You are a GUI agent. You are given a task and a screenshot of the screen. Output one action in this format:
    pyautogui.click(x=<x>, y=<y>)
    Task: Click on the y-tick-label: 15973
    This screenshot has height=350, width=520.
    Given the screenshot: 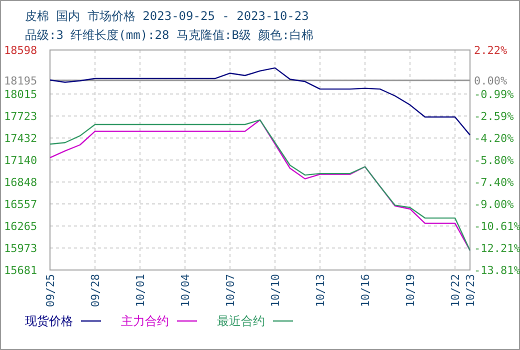 What is the action you would take?
    pyautogui.click(x=21, y=248)
    